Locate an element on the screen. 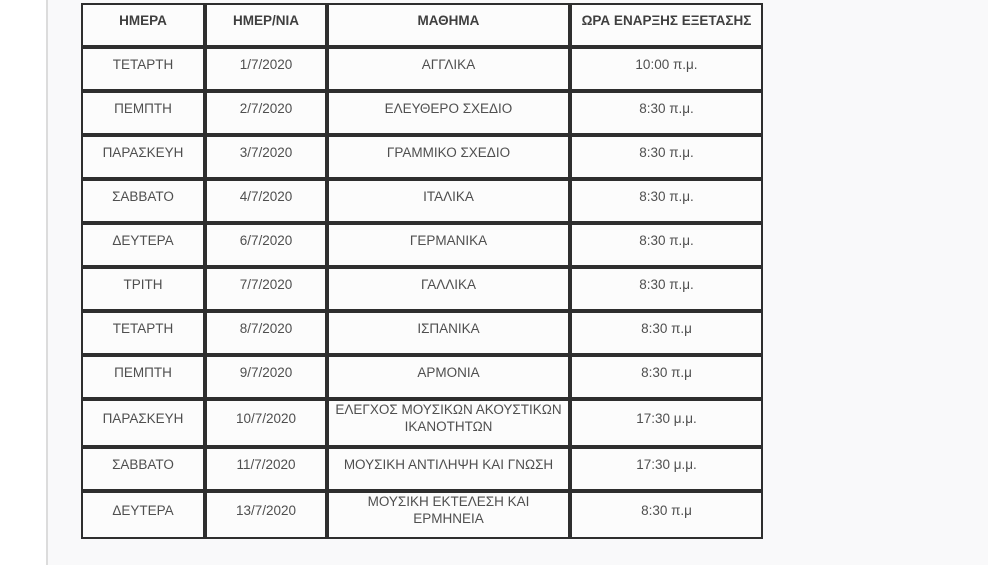 Image resolution: width=988 pixels, height=565 pixels. date-cell: 9/7/2020 is located at coordinates (266, 377).